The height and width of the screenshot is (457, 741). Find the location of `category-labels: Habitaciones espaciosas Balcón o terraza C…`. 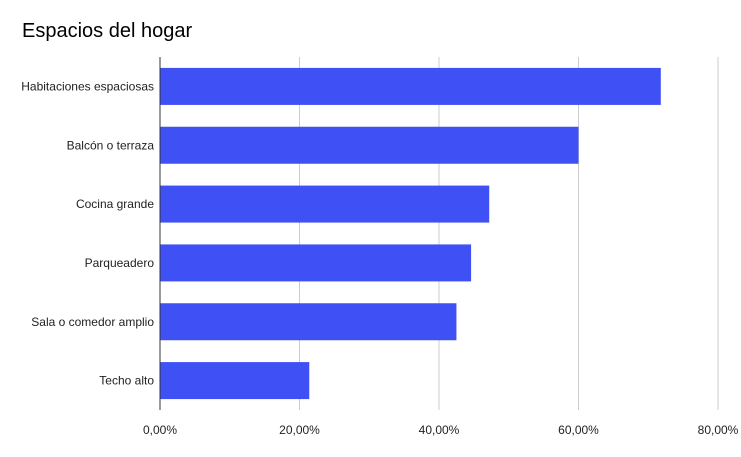

category-labels: Habitaciones espaciosas Balcón o terraza C… is located at coordinates (87, 233).